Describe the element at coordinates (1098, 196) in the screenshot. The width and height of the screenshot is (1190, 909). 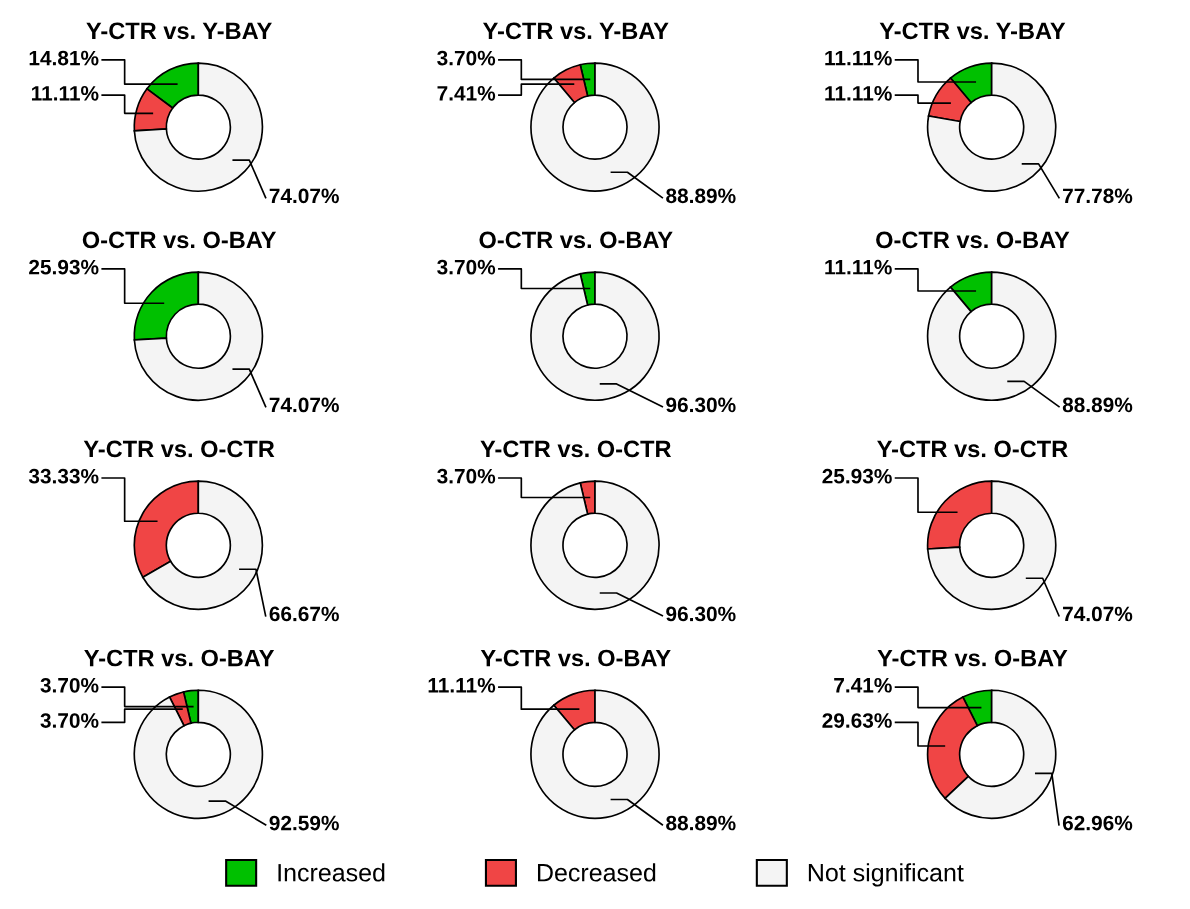
I see `data-label: 77.78%` at that location.